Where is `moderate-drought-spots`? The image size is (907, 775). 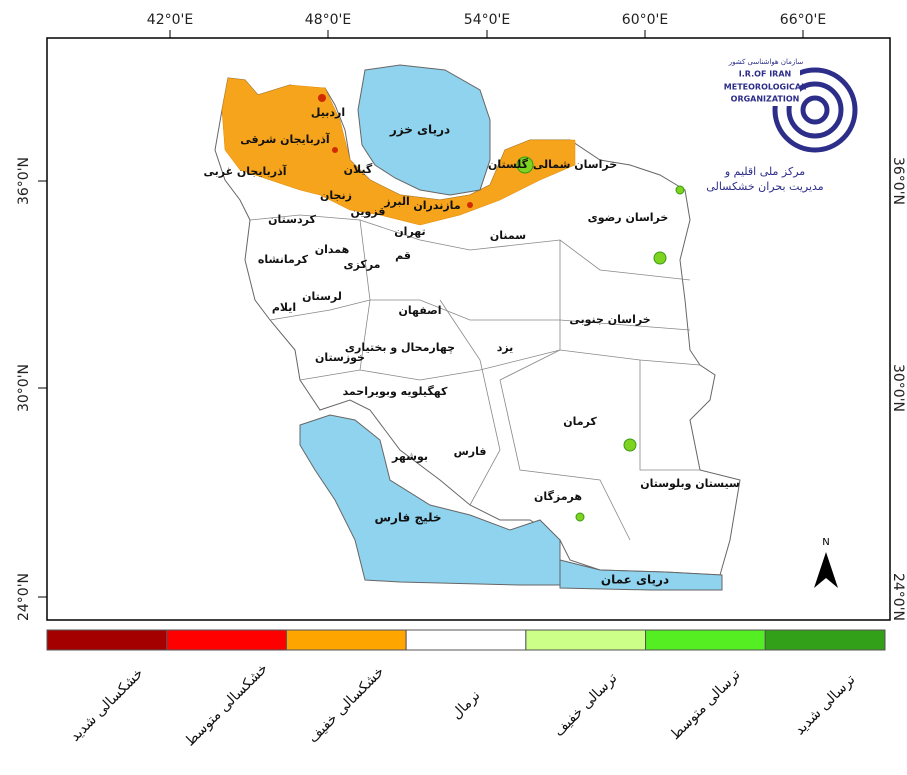 moderate-drought-spots is located at coordinates (395, 151).